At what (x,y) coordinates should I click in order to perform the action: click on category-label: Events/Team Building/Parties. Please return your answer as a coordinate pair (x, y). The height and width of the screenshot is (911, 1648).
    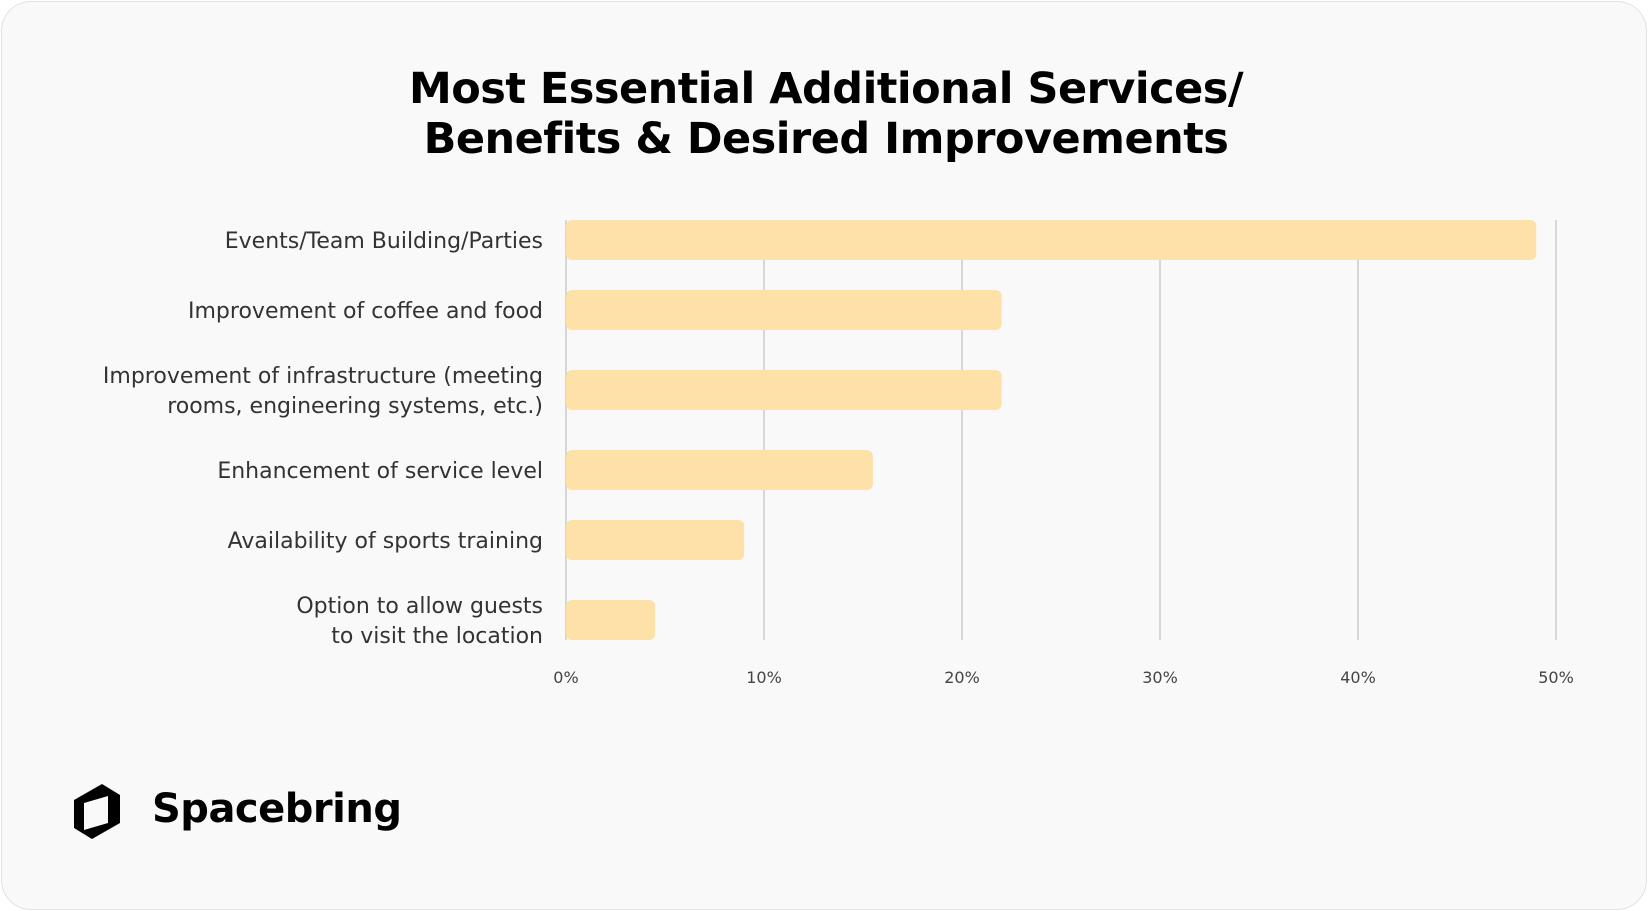
    Looking at the image, I should click on (384, 241).